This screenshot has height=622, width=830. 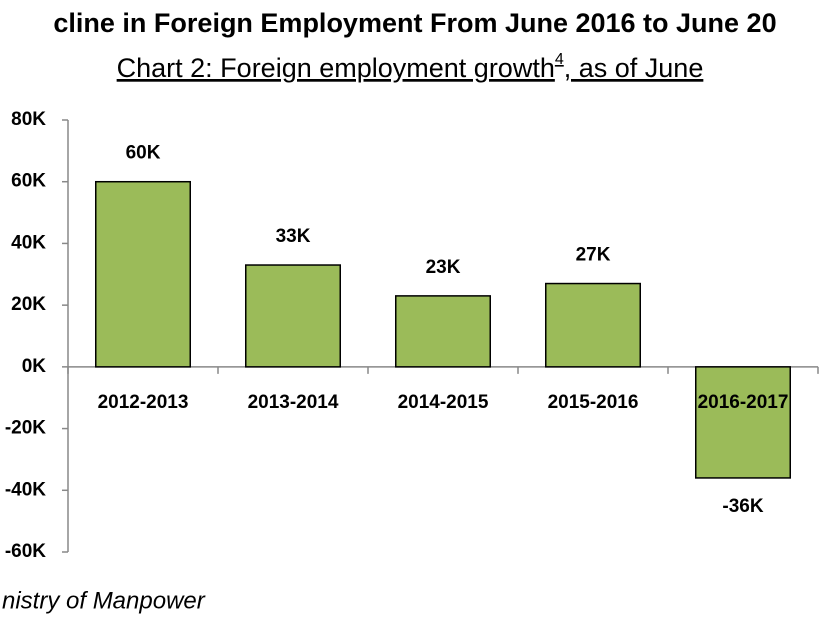 I want to click on y-tick-label: -20K, so click(x=25, y=428).